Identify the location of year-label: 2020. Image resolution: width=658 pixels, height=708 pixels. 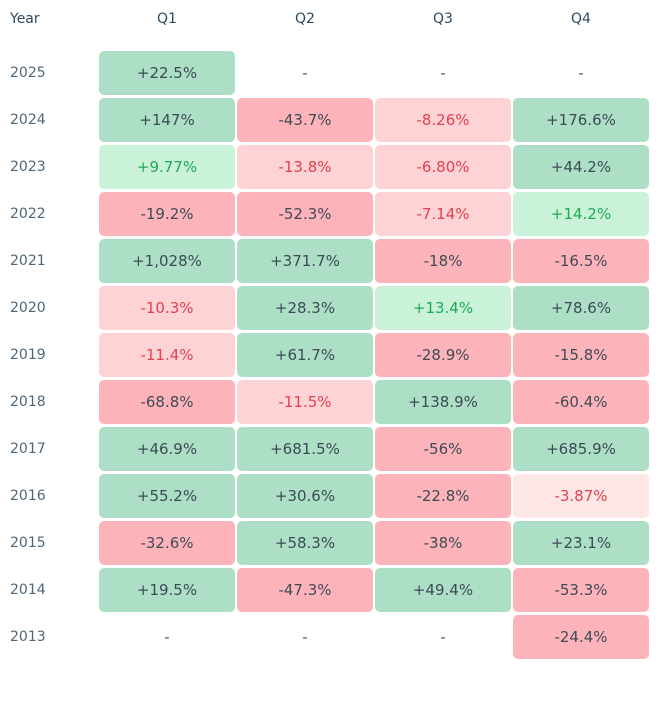
(28, 308).